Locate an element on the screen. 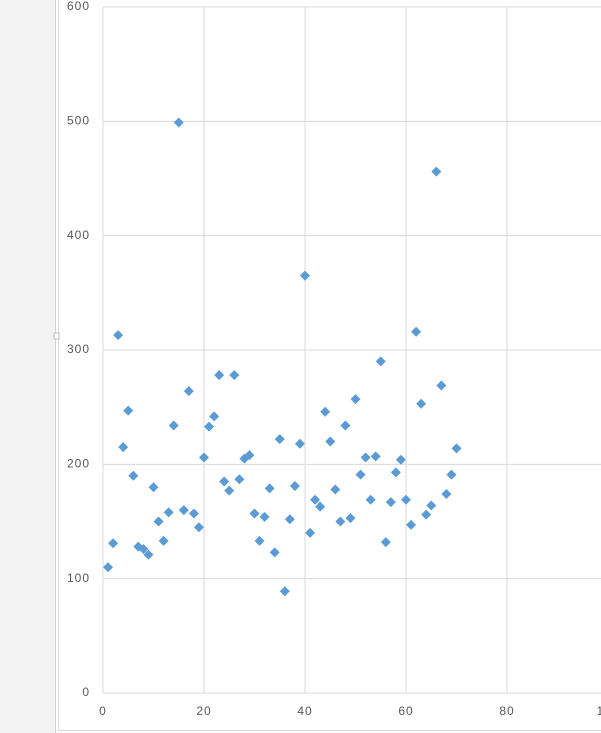  y-tick-label: 600 is located at coordinates (78, 6).